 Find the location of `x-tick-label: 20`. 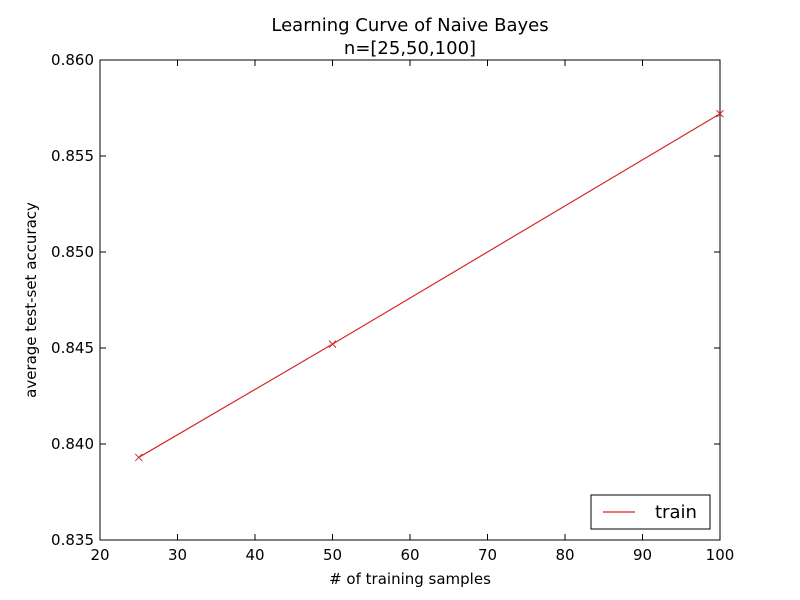

x-tick-label: 20 is located at coordinates (99, 555).